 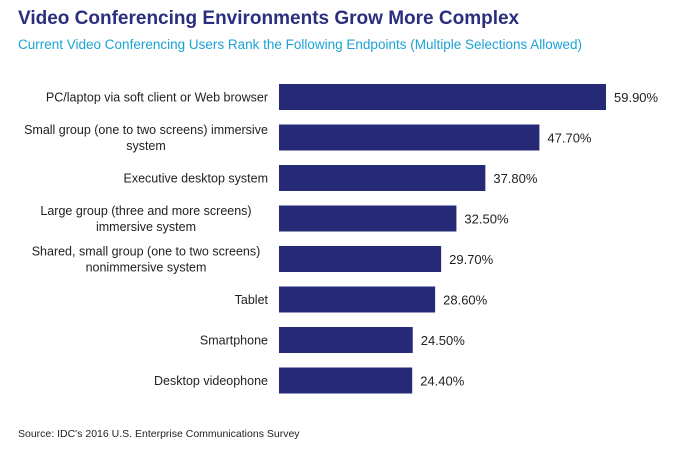 I want to click on value-label: 59.90%, so click(x=636, y=97).